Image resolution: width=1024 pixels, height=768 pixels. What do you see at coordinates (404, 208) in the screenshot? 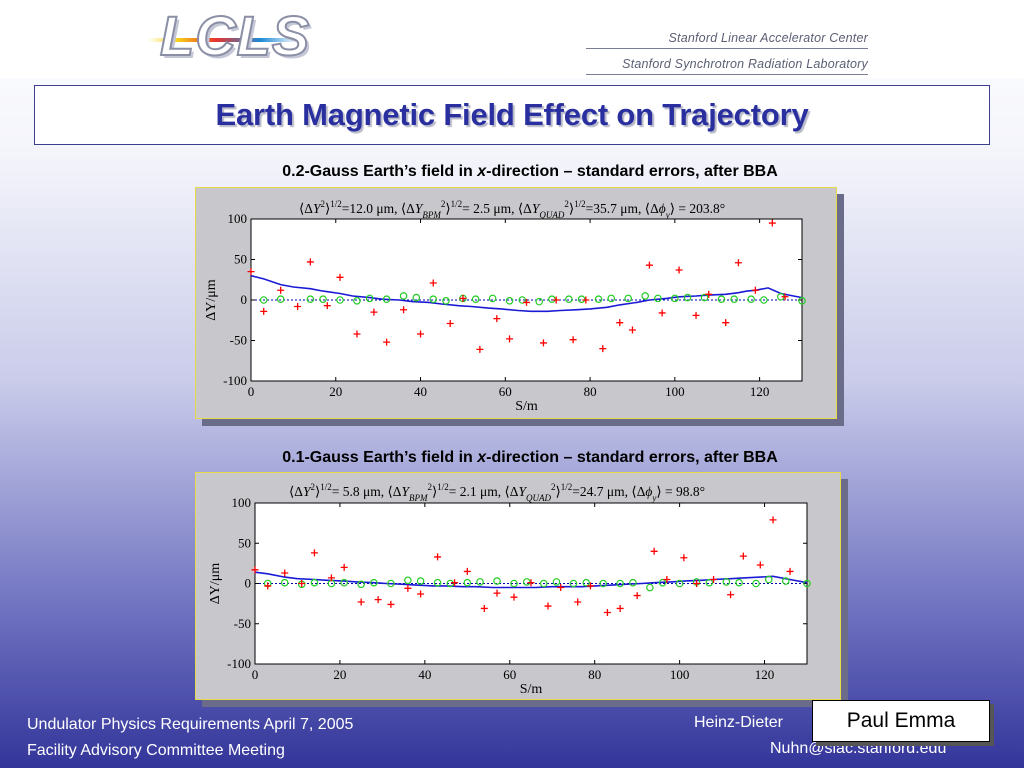
I see `stats-1-sep1: , ⟨Δ` at bounding box center [404, 208].